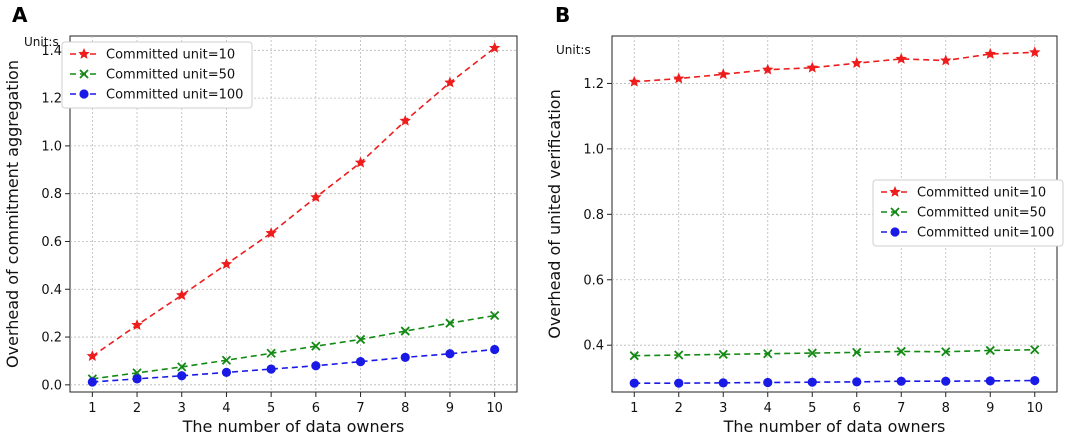 Image resolution: width=1072 pixels, height=439 pixels. What do you see at coordinates (51, 290) in the screenshot?
I see `y-tick-label: 0.4` at bounding box center [51, 290].